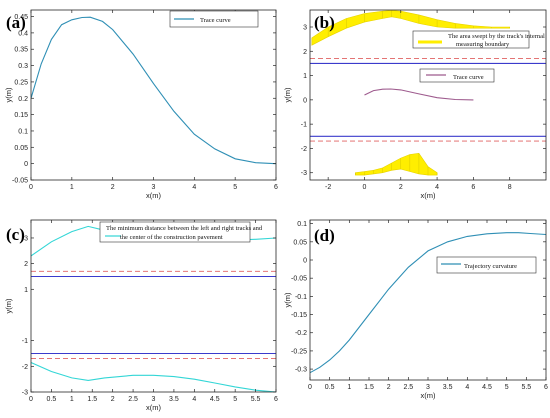 The height and width of the screenshot is (418, 550). Describe the element at coordinates (496, 36) in the screenshot. I see `legend-label: The area swept by the track's internal` at that location.